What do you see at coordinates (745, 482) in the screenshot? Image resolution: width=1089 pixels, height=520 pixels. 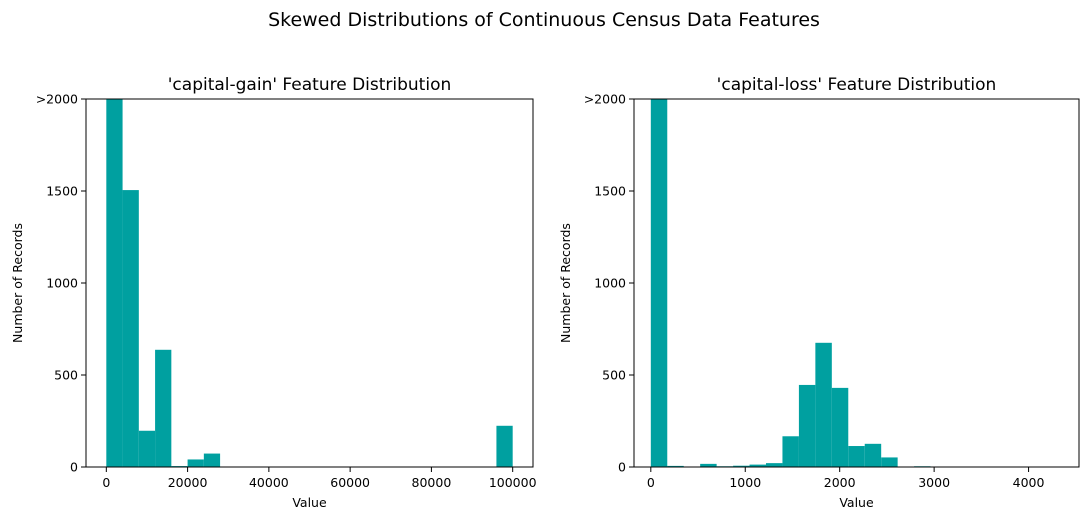 I see `x-tick-label: 1000` at bounding box center [745, 482].